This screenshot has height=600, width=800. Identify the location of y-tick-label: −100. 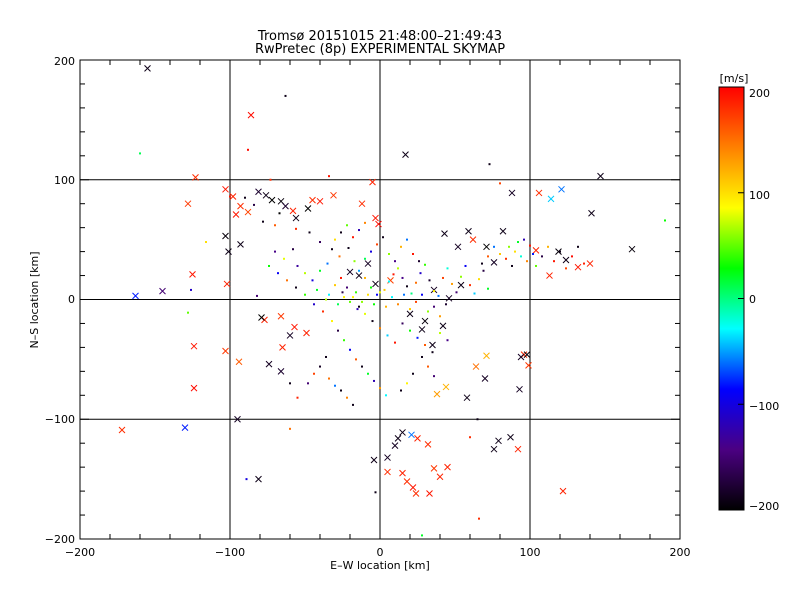
(60, 419).